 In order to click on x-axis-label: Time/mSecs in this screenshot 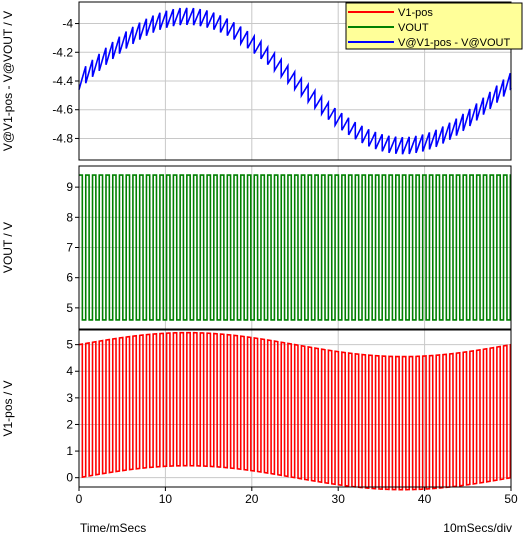, I will do `click(113, 528)`.